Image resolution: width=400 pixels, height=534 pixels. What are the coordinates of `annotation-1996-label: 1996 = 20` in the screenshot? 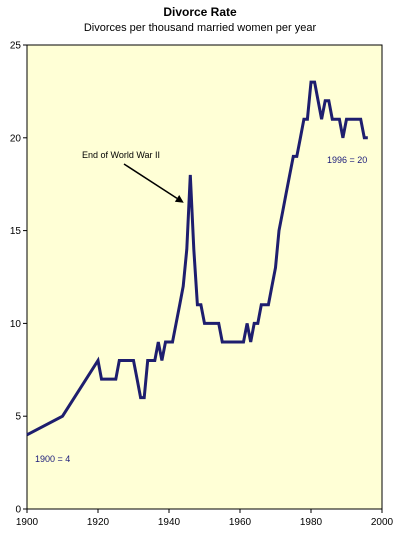 It's located at (347, 160).